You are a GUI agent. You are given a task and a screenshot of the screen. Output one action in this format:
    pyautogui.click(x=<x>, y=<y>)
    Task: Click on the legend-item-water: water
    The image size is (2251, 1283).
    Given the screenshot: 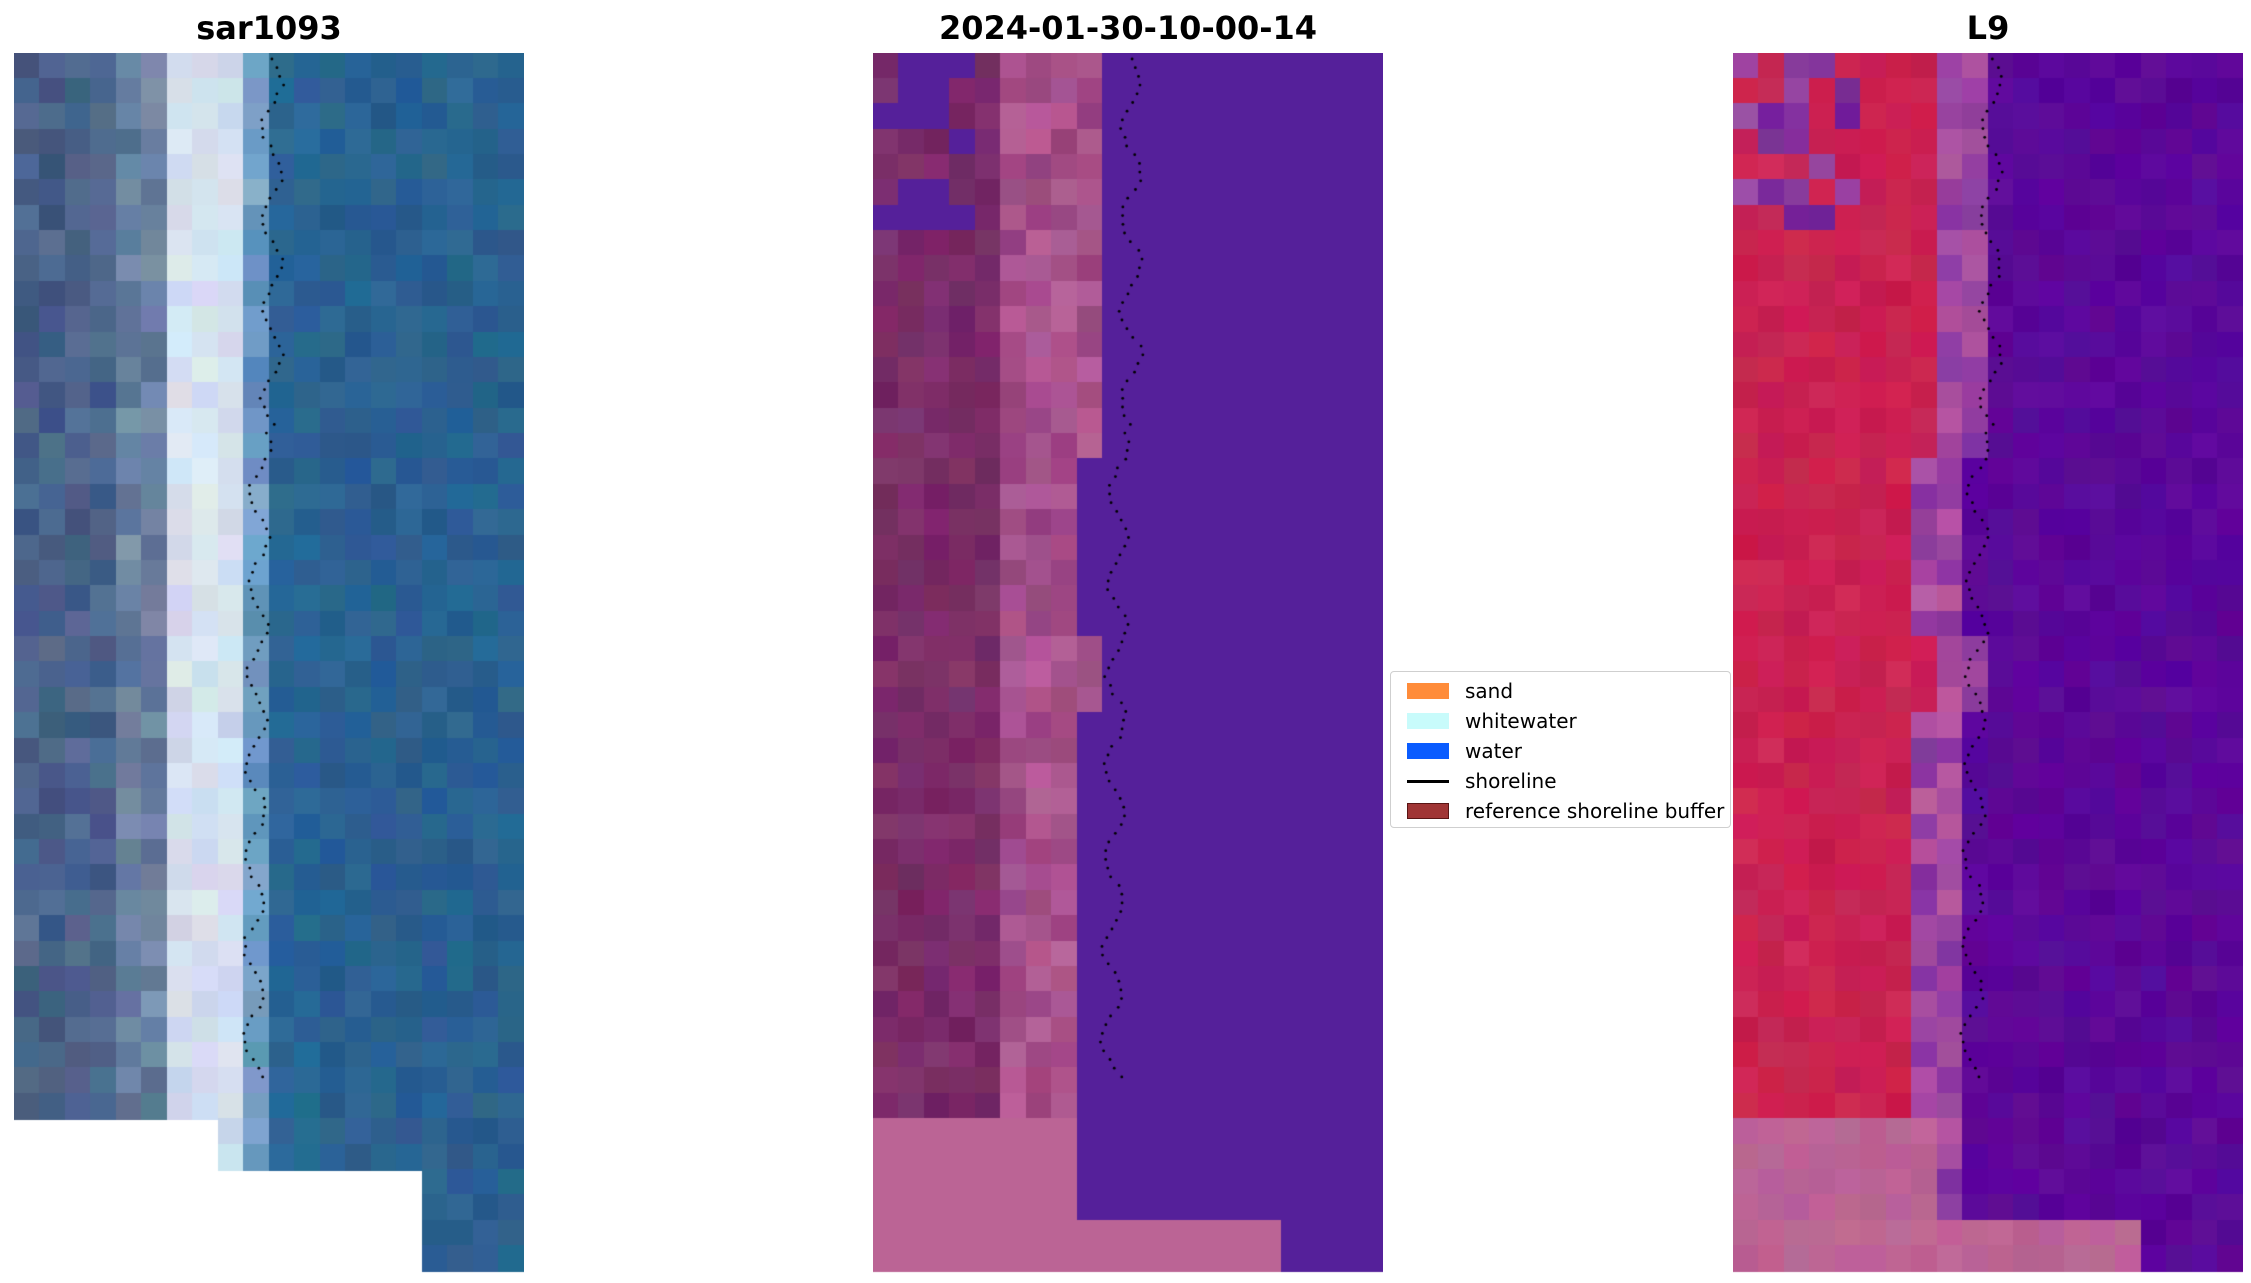 What is the action you would take?
    pyautogui.click(x=1564, y=750)
    